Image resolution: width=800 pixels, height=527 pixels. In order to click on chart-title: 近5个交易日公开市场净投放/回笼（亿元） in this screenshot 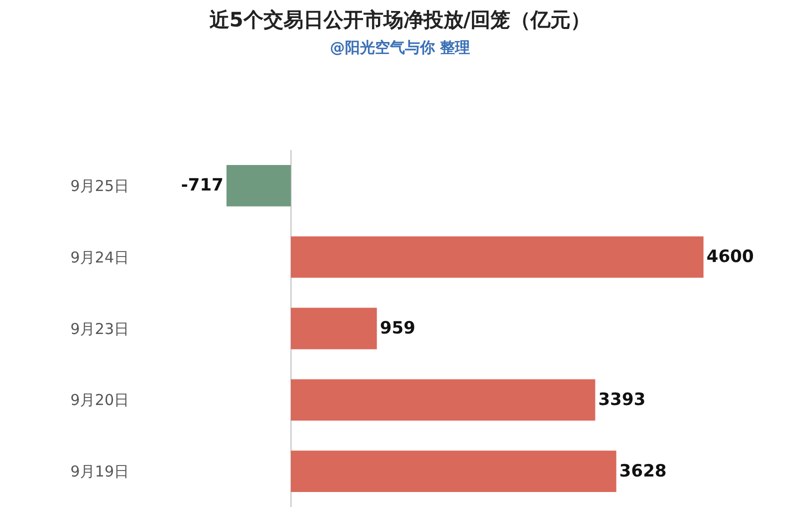, I will do `click(399, 19)`.